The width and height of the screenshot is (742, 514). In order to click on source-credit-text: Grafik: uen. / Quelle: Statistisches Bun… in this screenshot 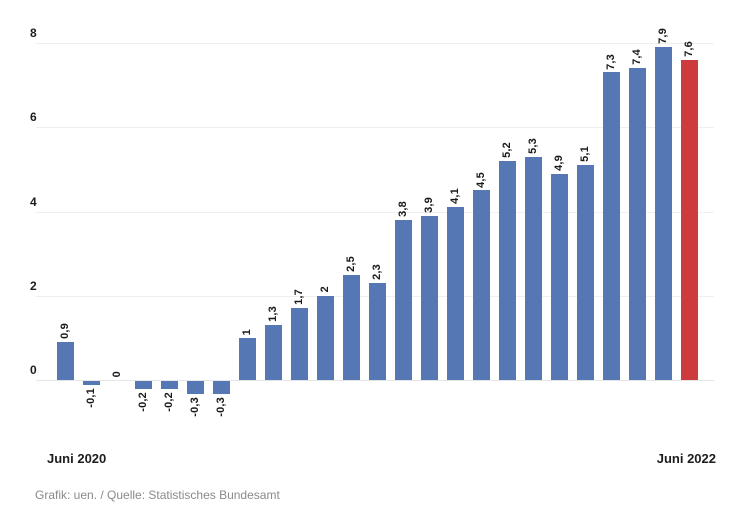, I will do `click(157, 495)`.